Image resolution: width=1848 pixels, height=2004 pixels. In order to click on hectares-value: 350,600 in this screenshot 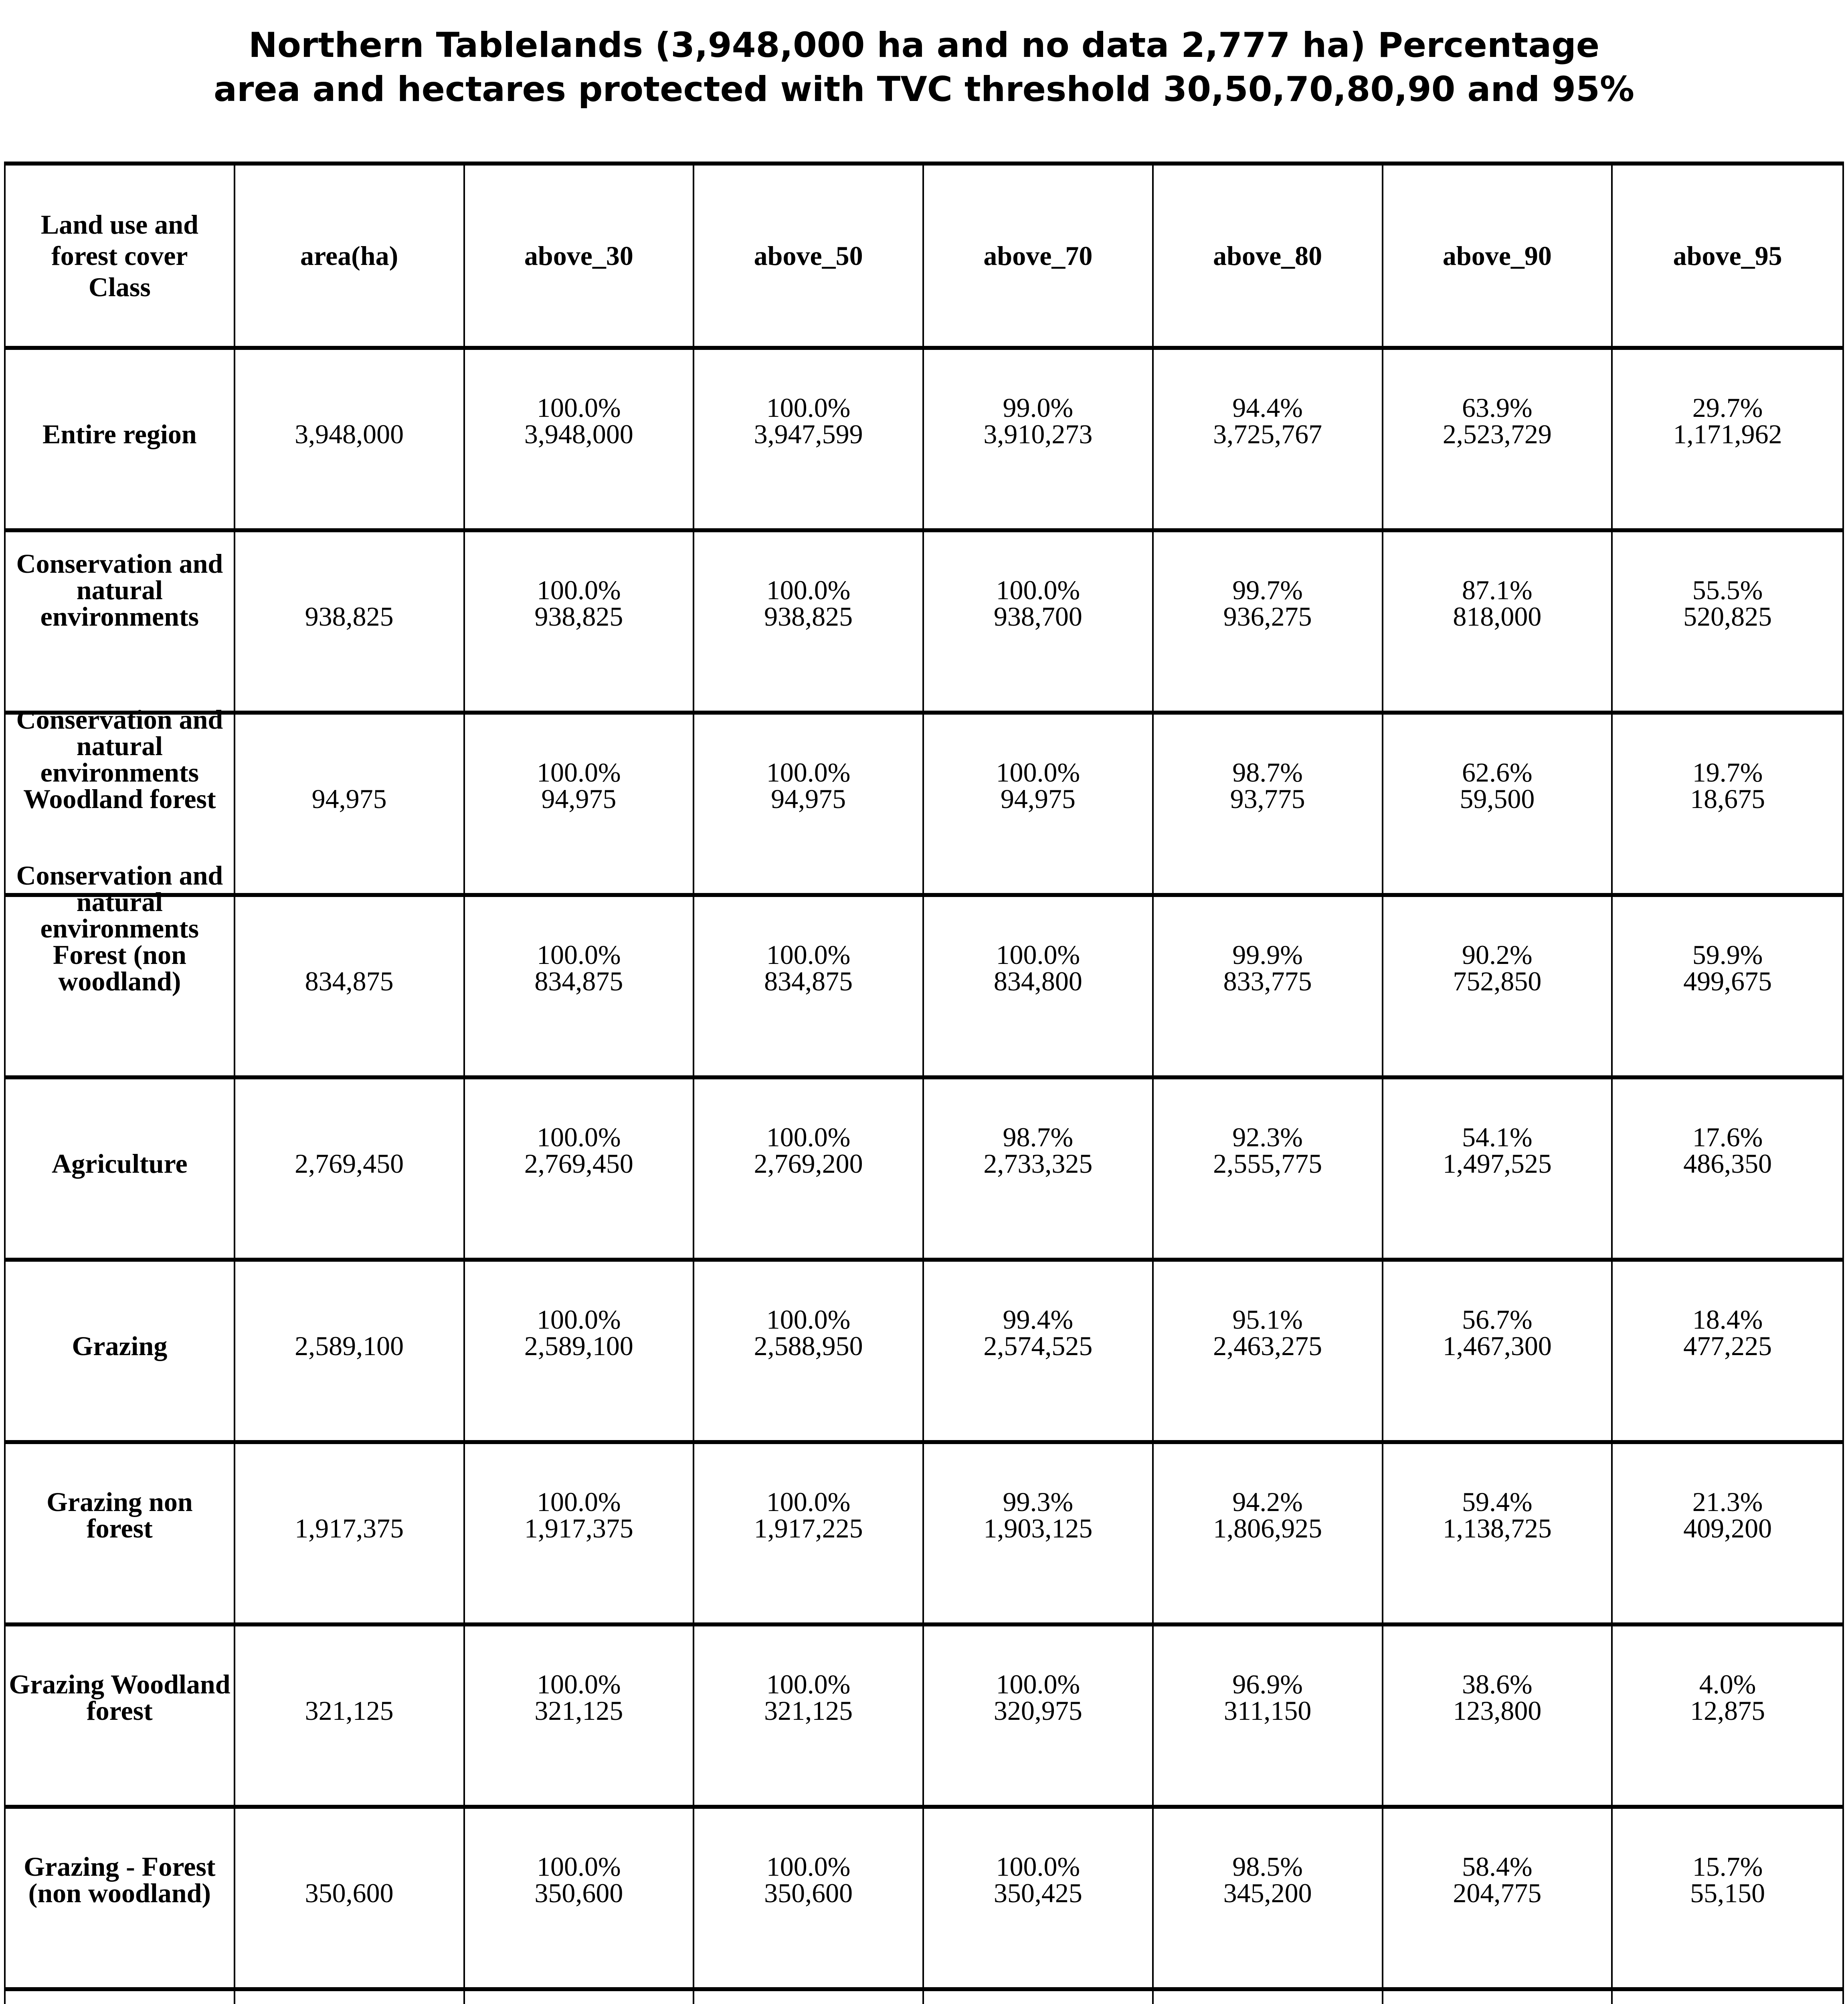, I will do `click(578, 1892)`.